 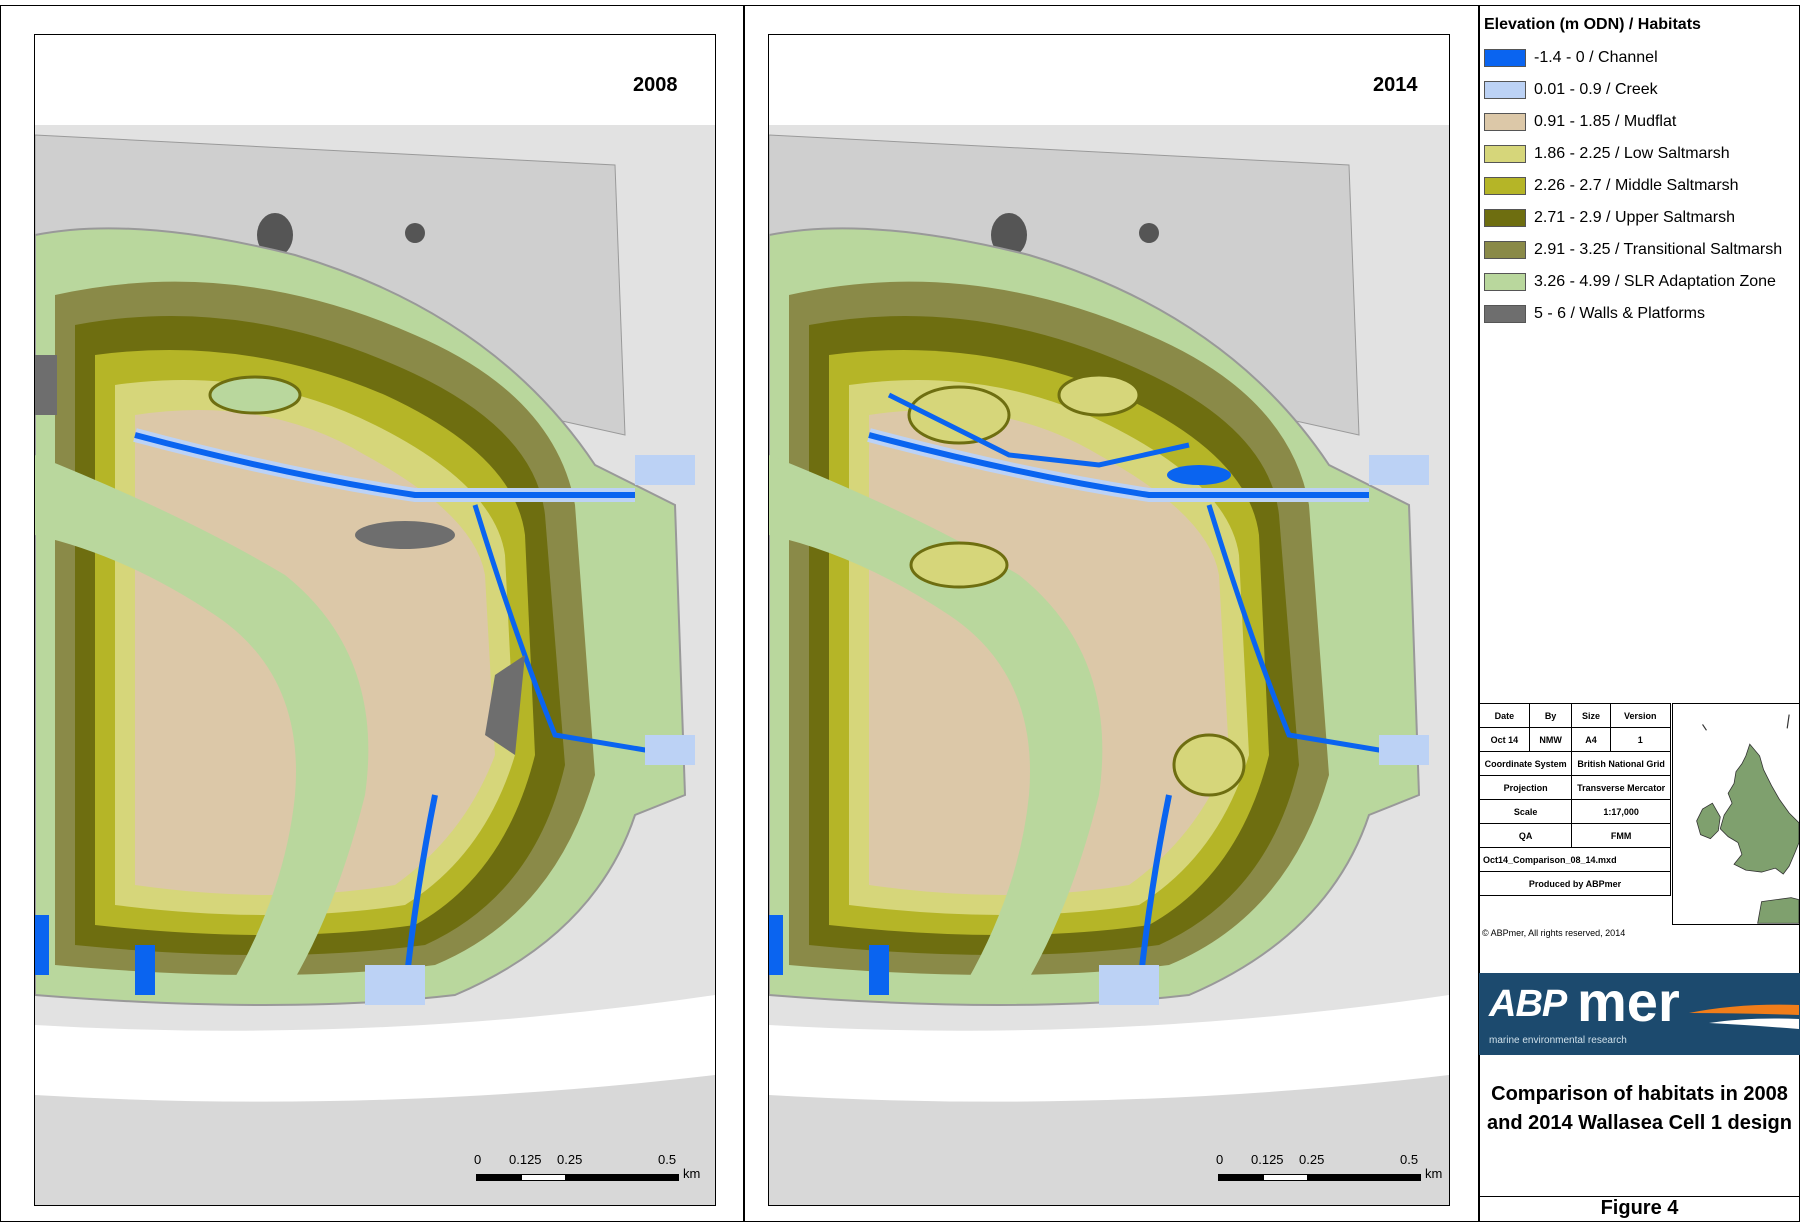 What do you see at coordinates (1640, 739) in the screenshot?
I see `version-value: 1` at bounding box center [1640, 739].